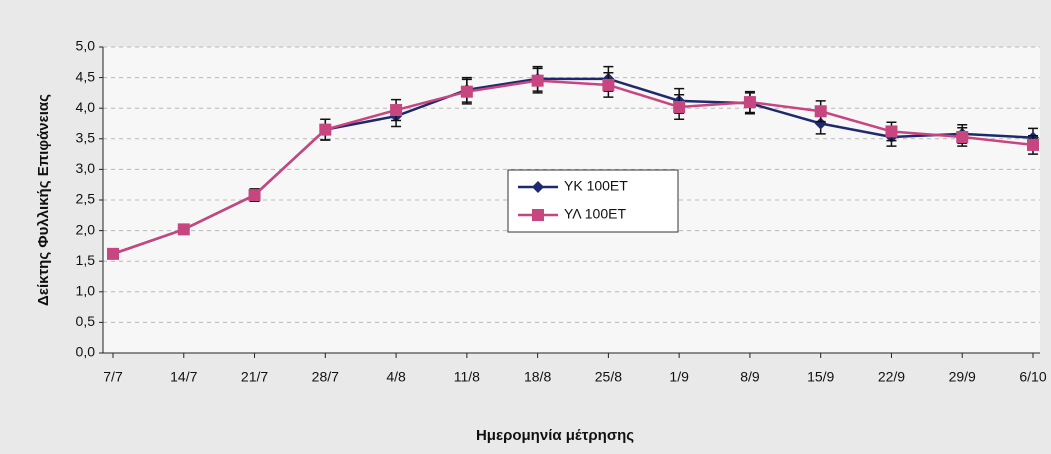 This screenshot has width=1051, height=454. I want to click on y-tick-label: 5,0, so click(86, 46).